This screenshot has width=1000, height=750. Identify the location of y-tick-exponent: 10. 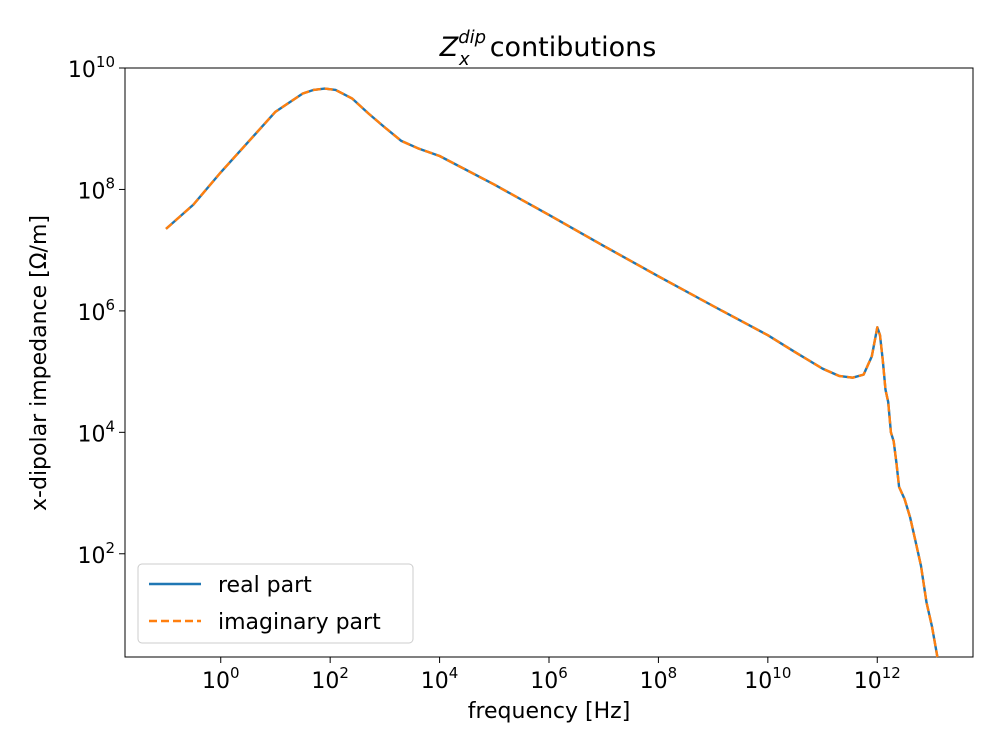
(105, 62).